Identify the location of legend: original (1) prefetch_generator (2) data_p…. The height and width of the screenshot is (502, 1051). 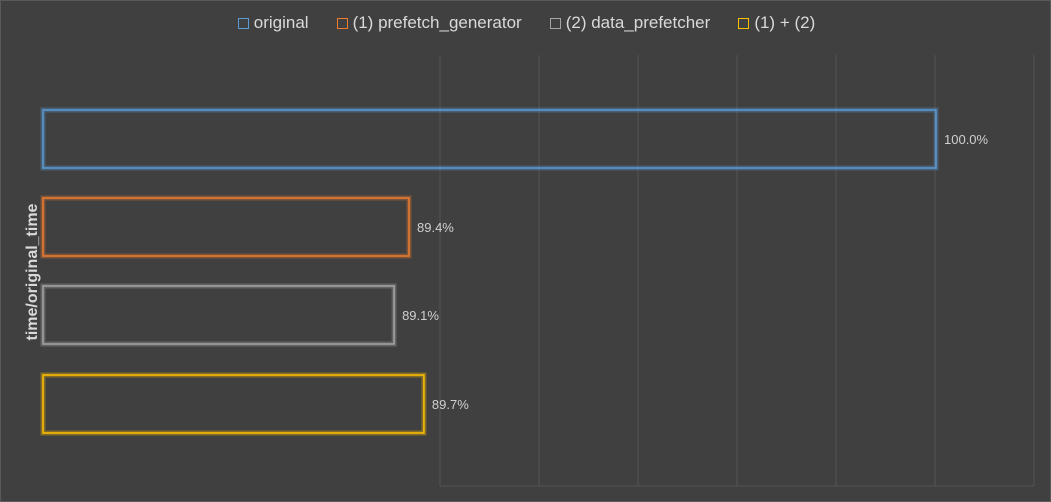
(526, 23).